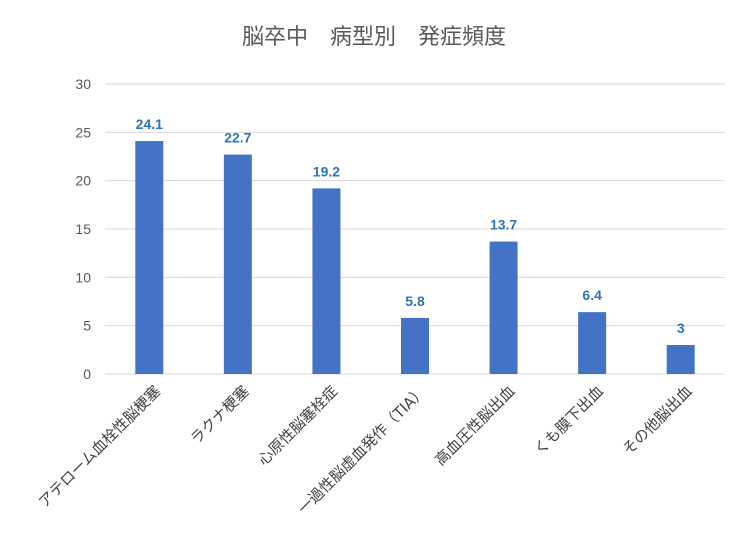 Image resolution: width=736 pixels, height=553 pixels. What do you see at coordinates (503, 225) in the screenshot?
I see `data-label: 13.7` at bounding box center [503, 225].